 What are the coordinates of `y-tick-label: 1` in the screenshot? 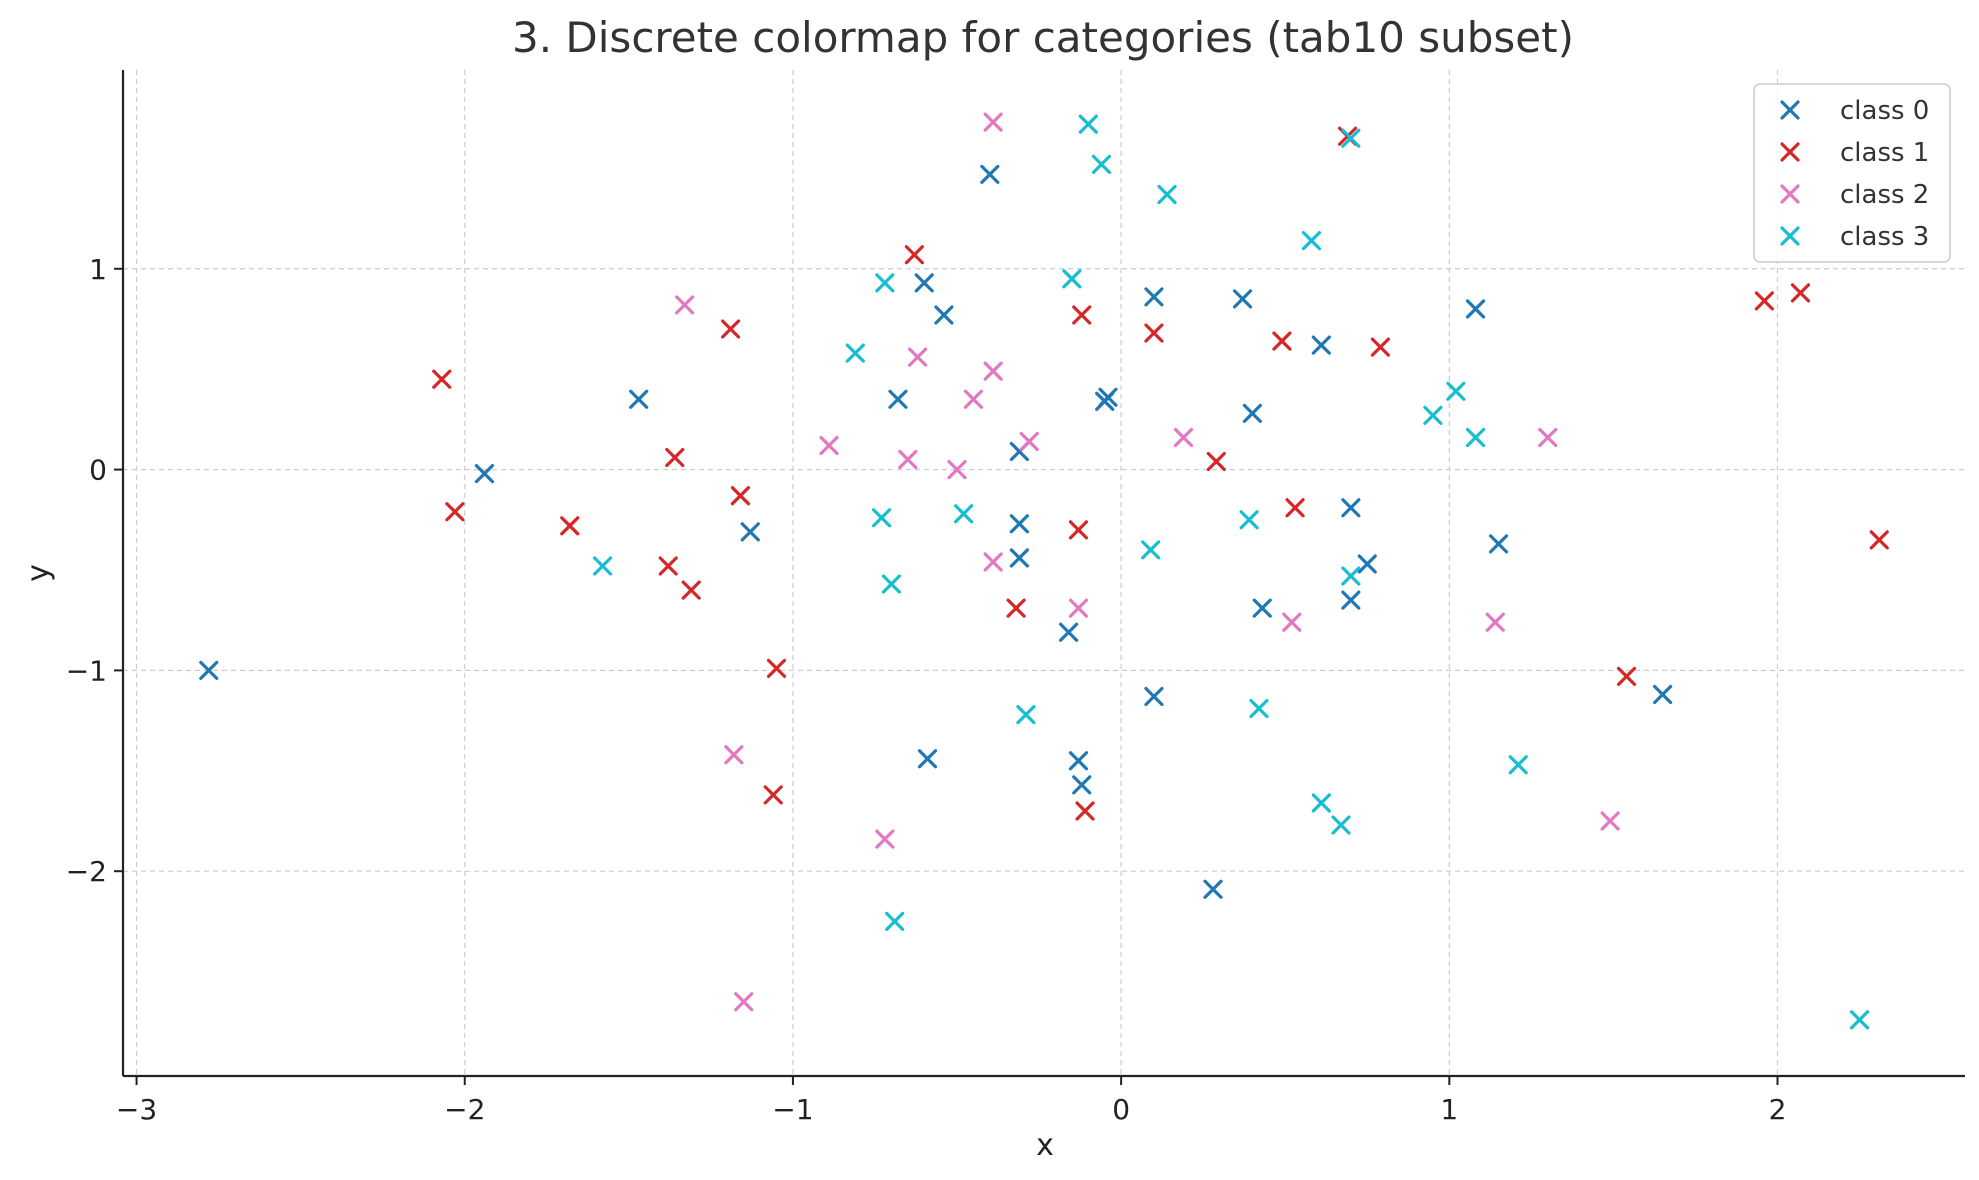 It's located at (98, 269).